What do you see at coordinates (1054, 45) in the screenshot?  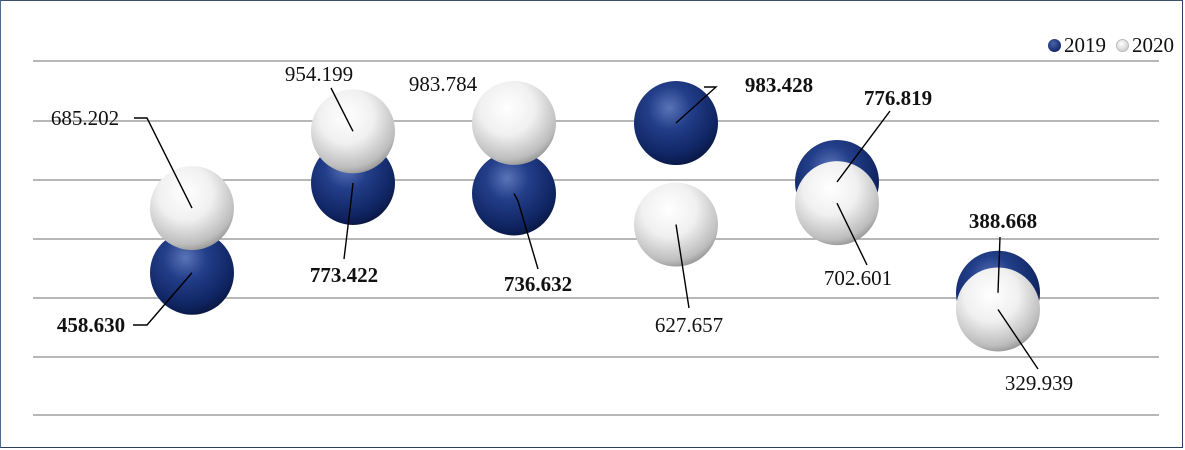 I see `legend-swatch-2019` at bounding box center [1054, 45].